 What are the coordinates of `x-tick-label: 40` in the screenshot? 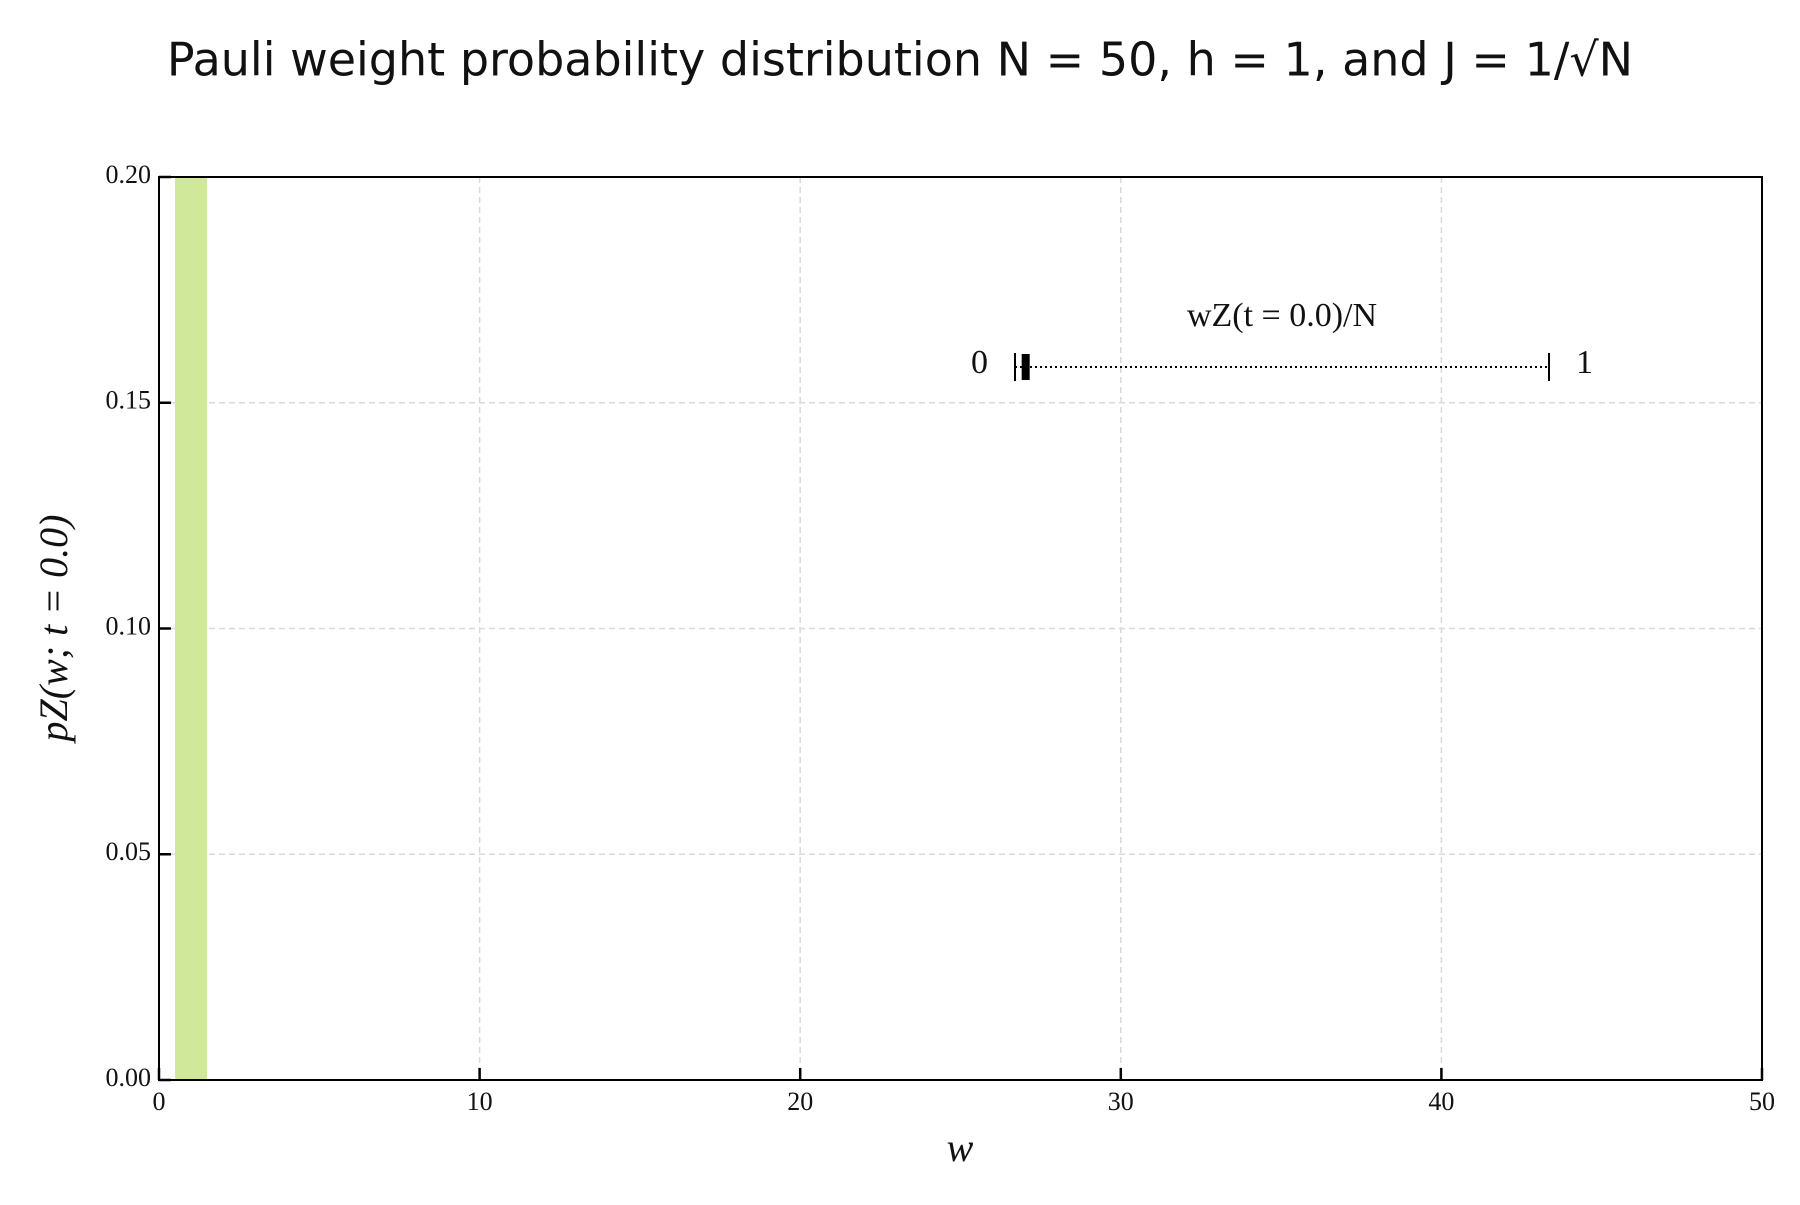 It's located at (1441, 1101).